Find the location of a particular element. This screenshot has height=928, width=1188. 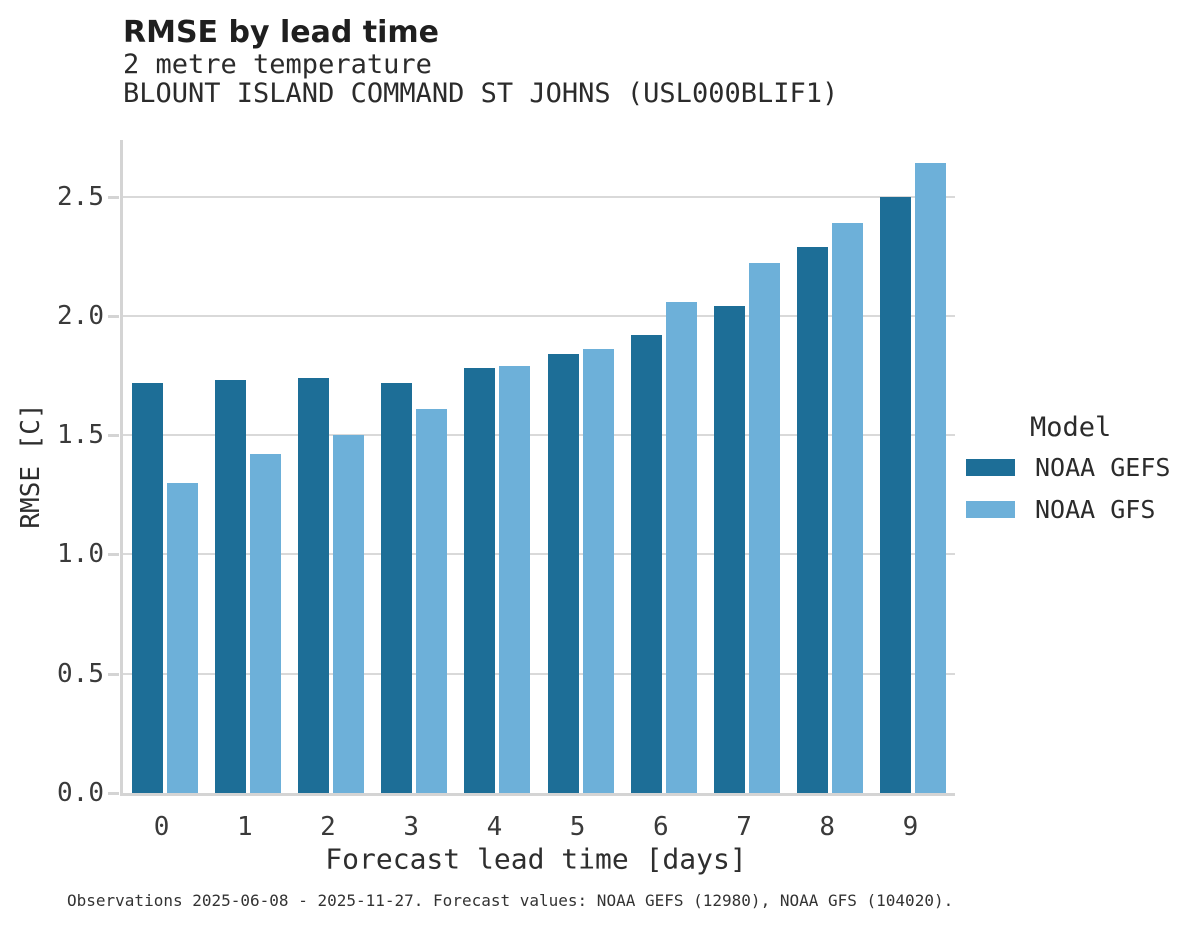

legend-item-noaa-gfs: NOAA GFS is located at coordinates (1068, 509).